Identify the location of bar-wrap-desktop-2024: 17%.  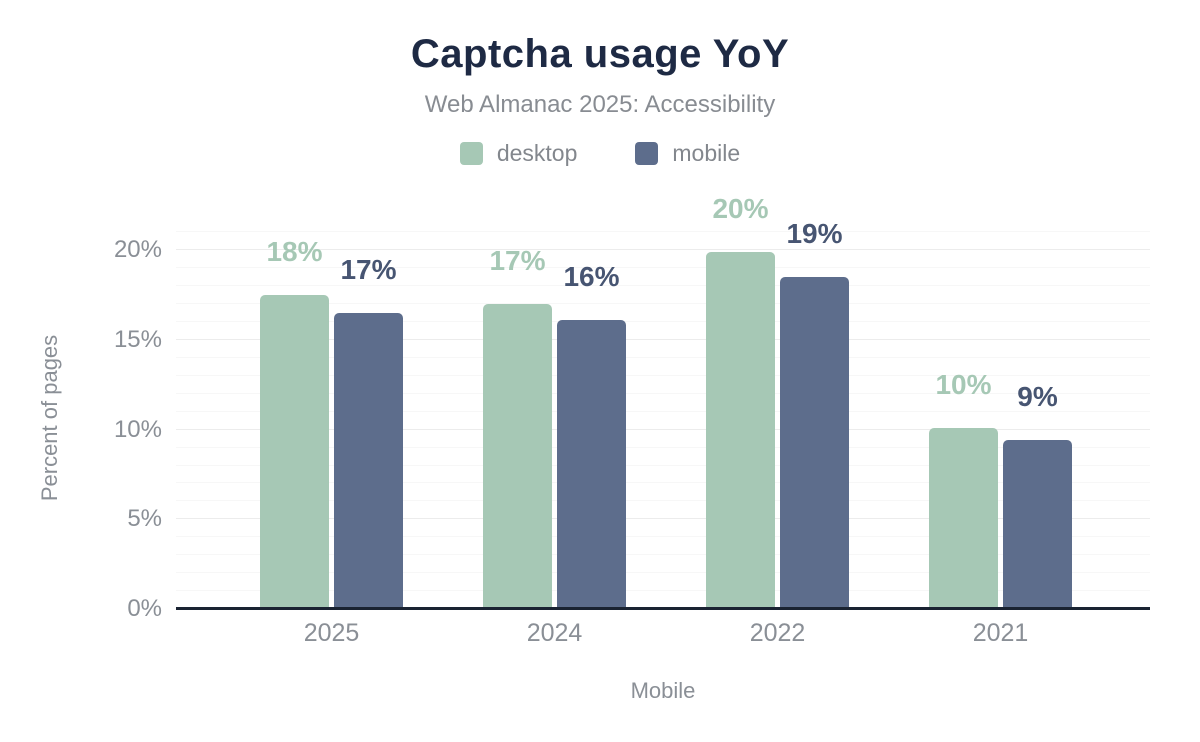
(517, 428).